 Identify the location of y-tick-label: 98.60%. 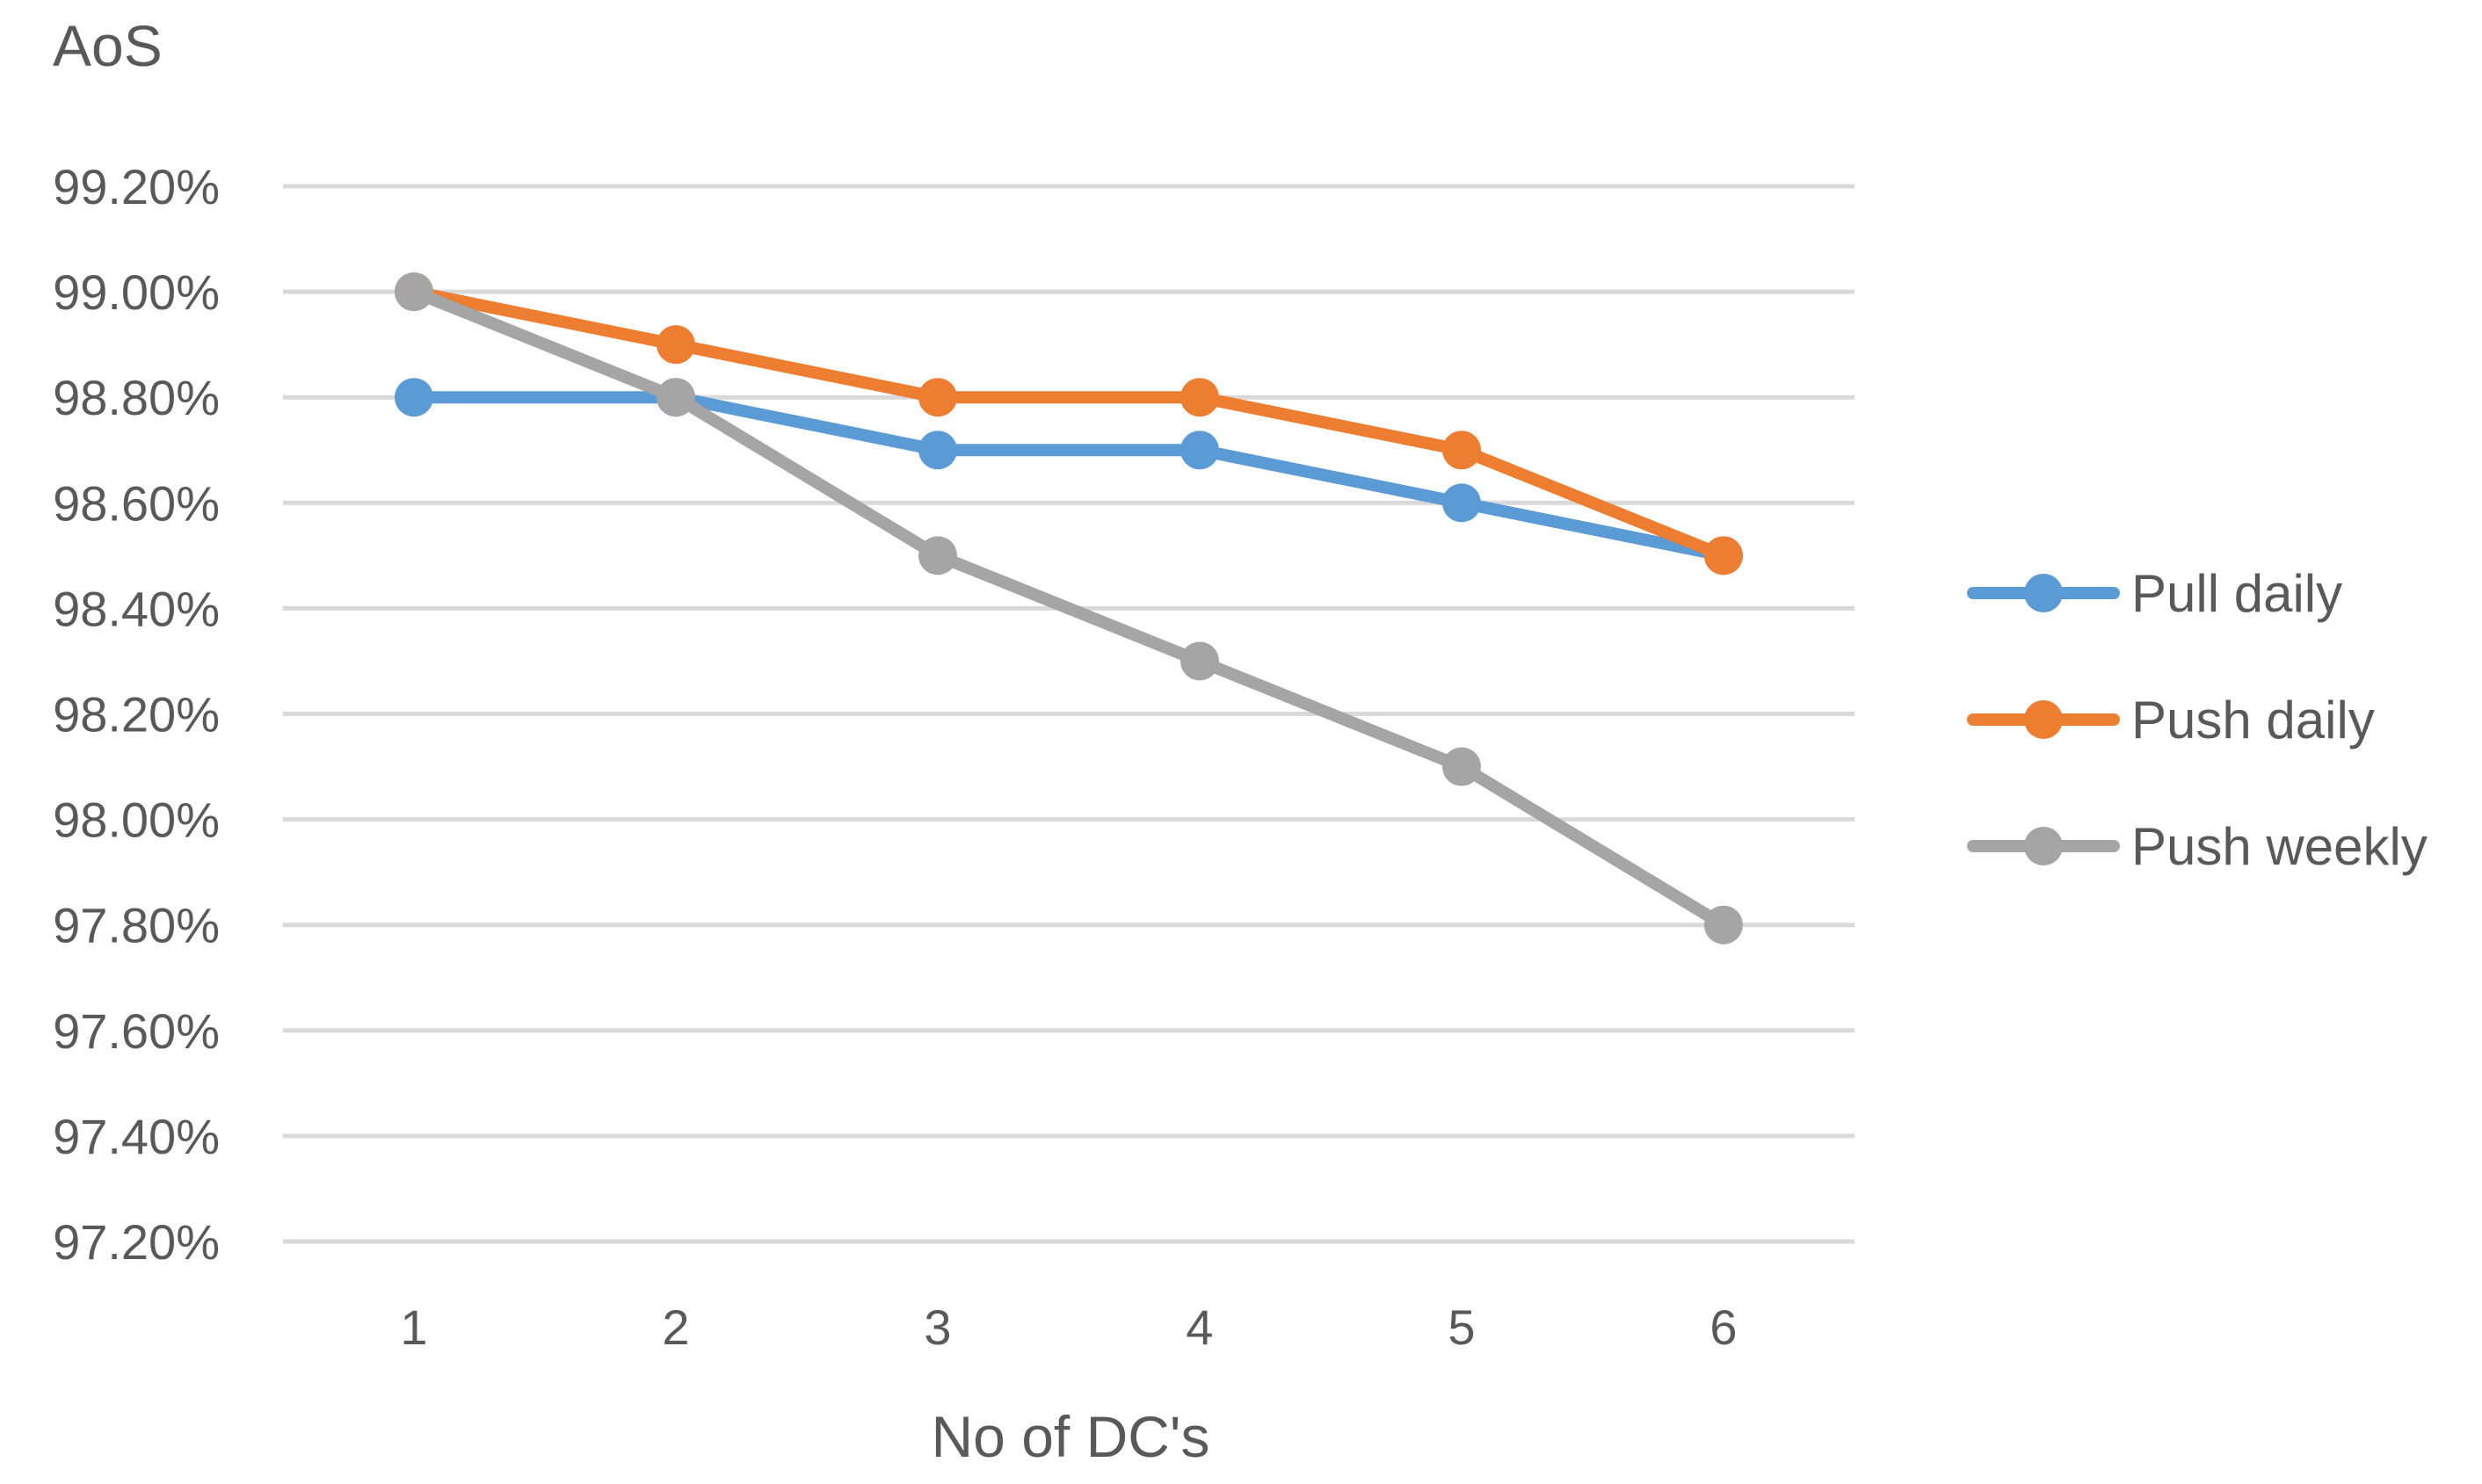
(137, 503).